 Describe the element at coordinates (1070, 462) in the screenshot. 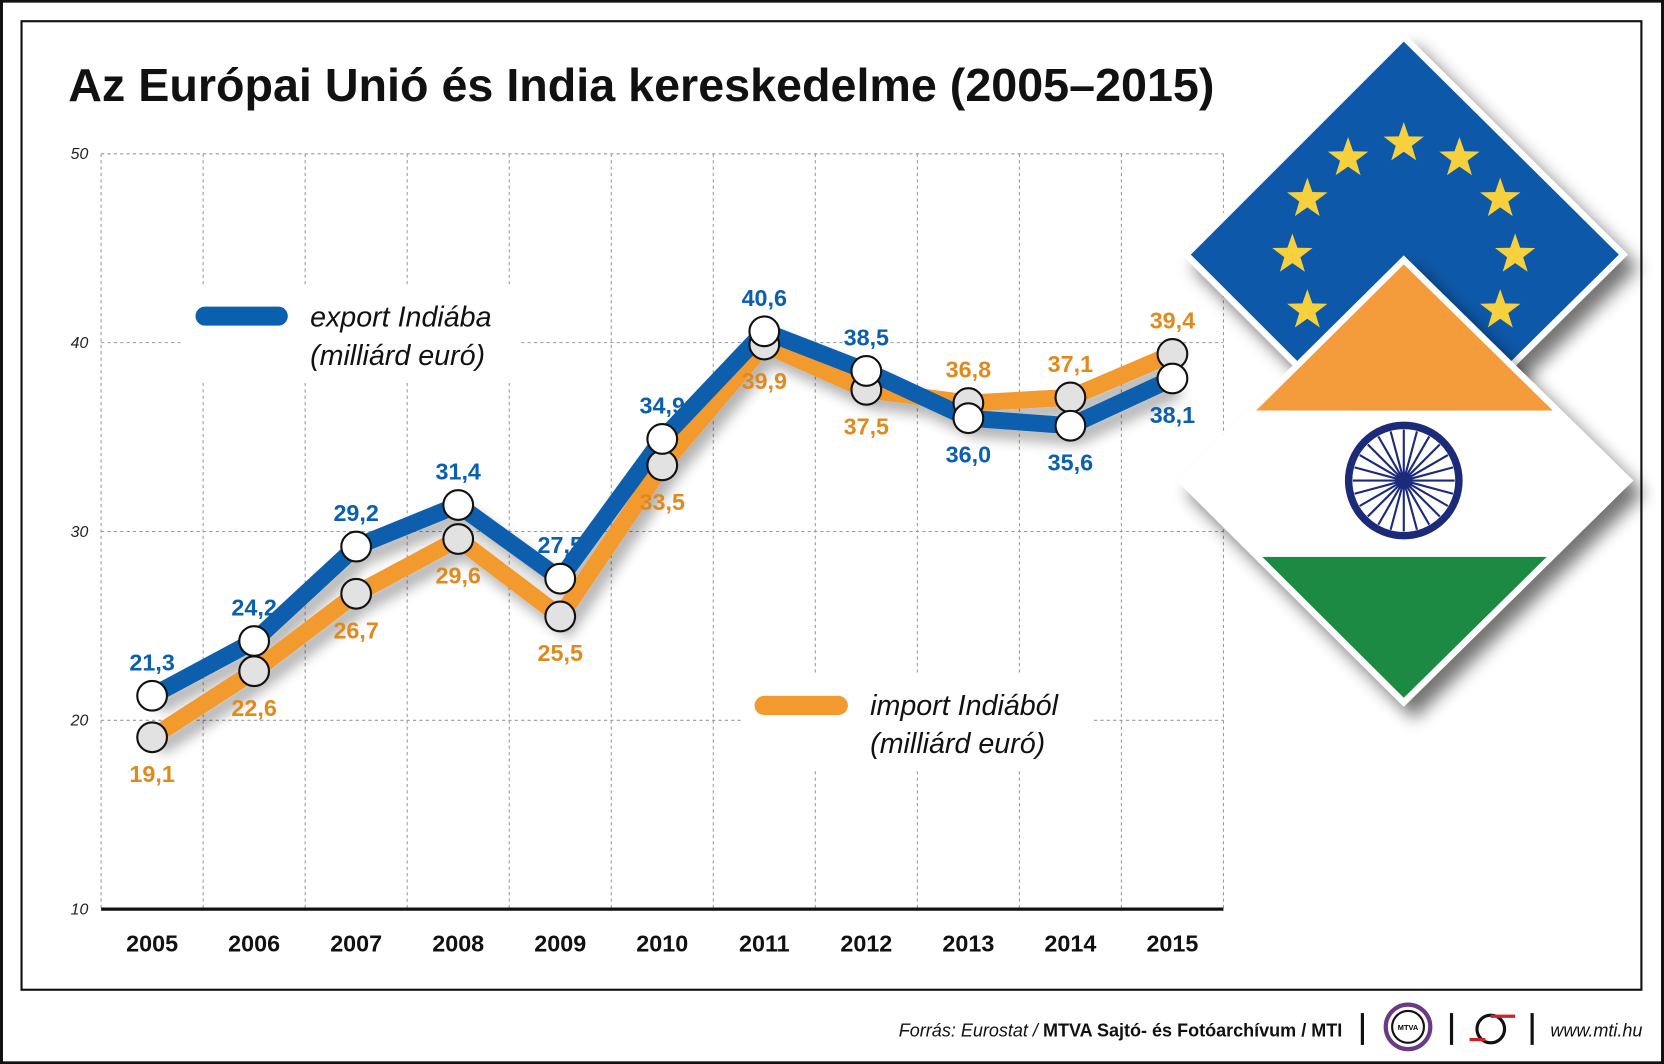

I see `export-data-label: 35,6` at that location.